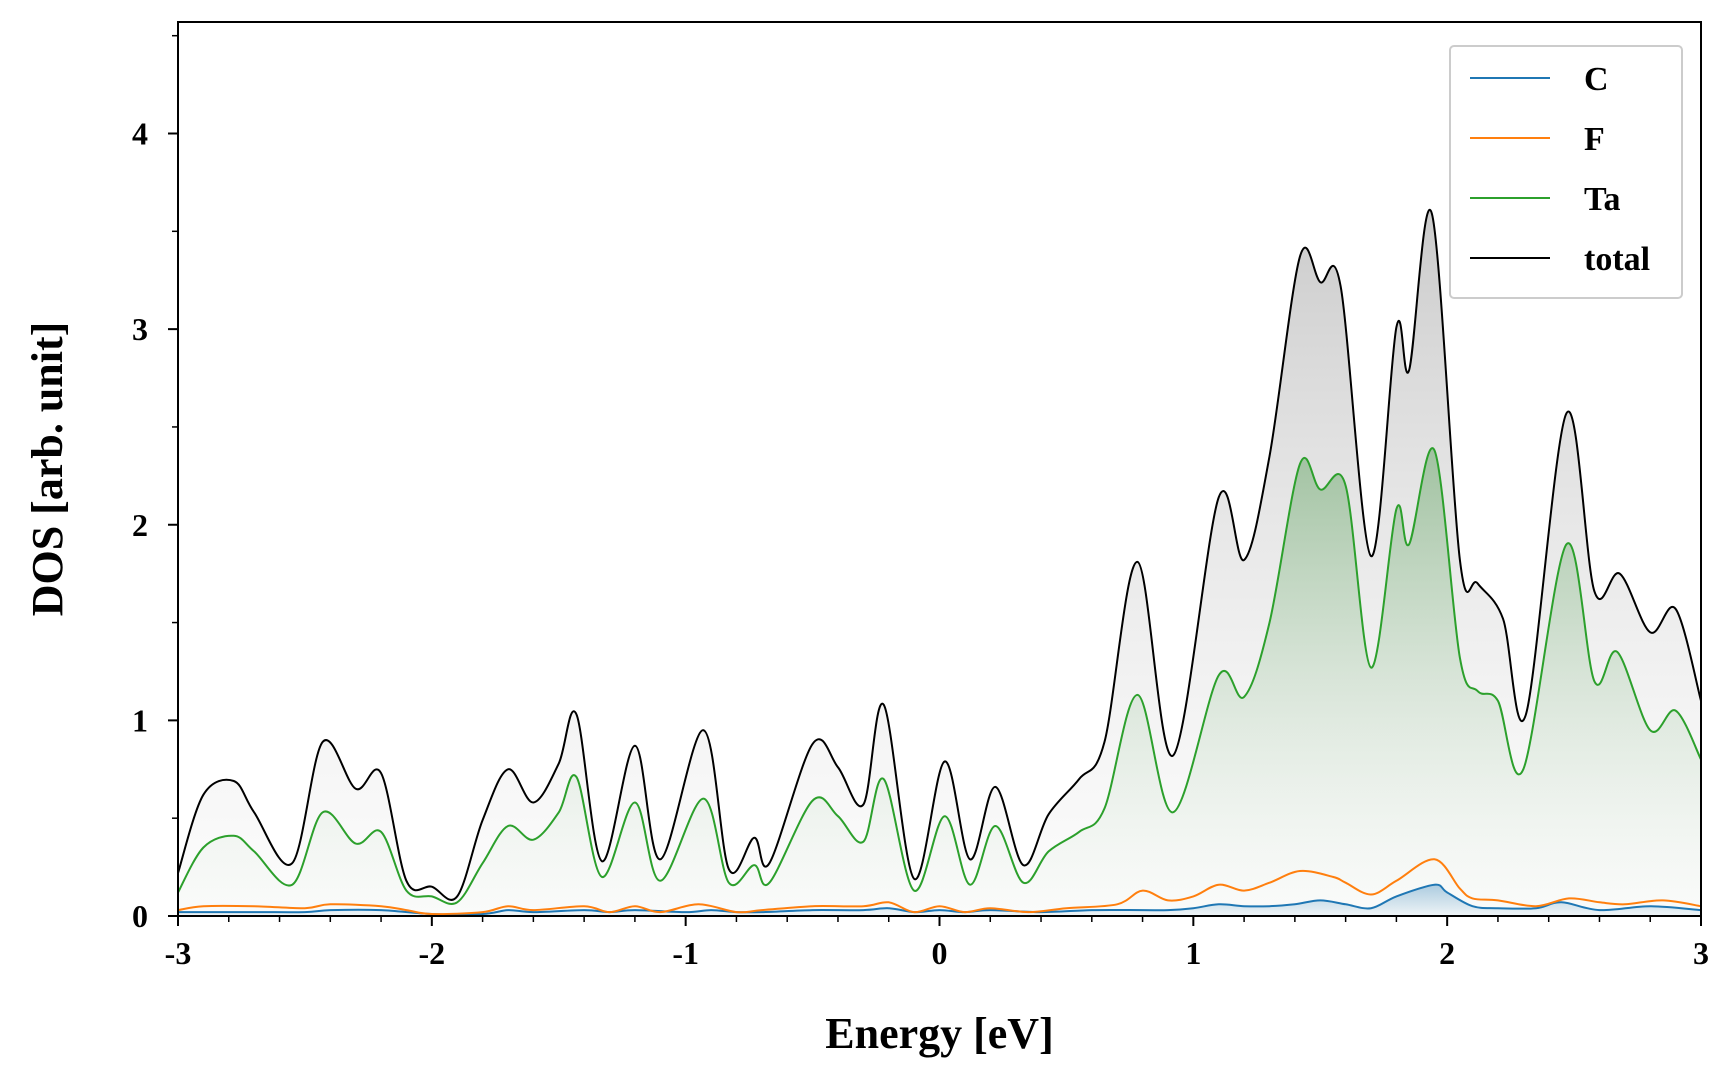  What do you see at coordinates (1193, 953) in the screenshot?
I see `x-tick-label: 1` at bounding box center [1193, 953].